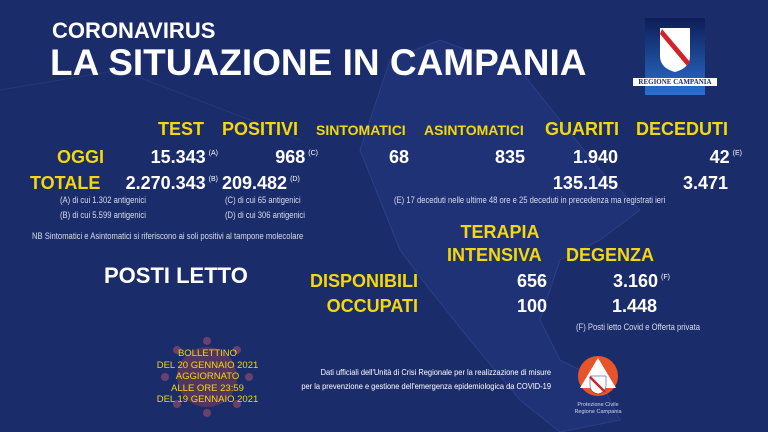 The width and height of the screenshot is (768, 432). Describe the element at coordinates (295, 179) in the screenshot. I see `ref-d: (D)` at that location.